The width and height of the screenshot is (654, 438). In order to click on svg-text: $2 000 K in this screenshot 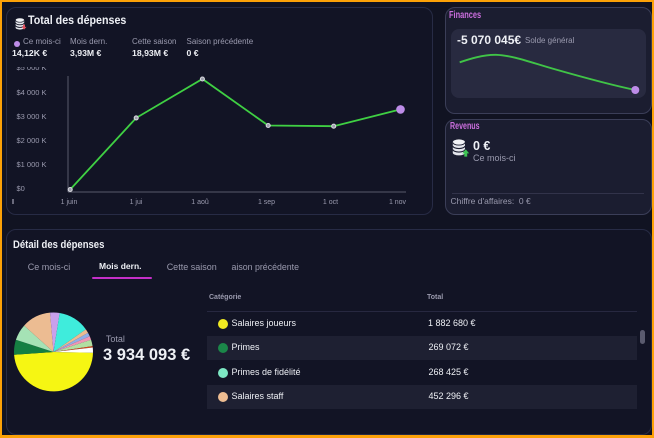, I will do `click(32, 140)`.